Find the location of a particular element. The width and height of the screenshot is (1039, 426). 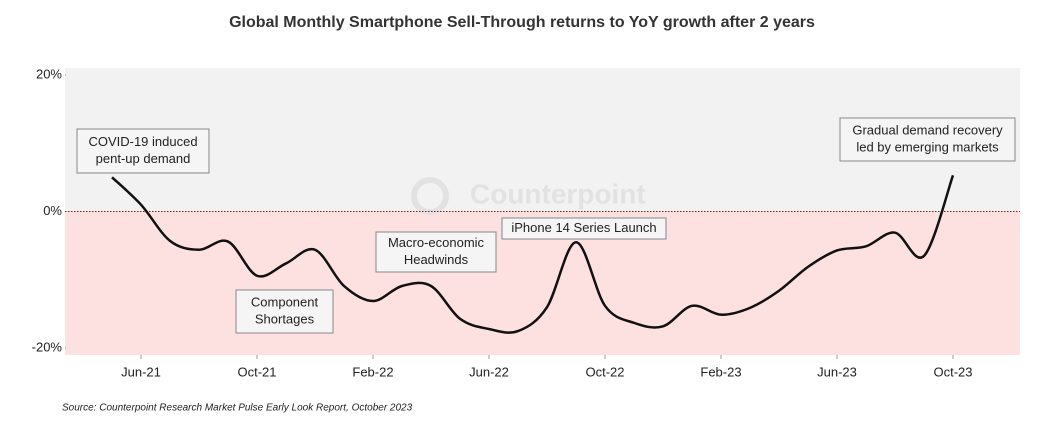

x-tick-label: Feb-22 is located at coordinates (372, 371).